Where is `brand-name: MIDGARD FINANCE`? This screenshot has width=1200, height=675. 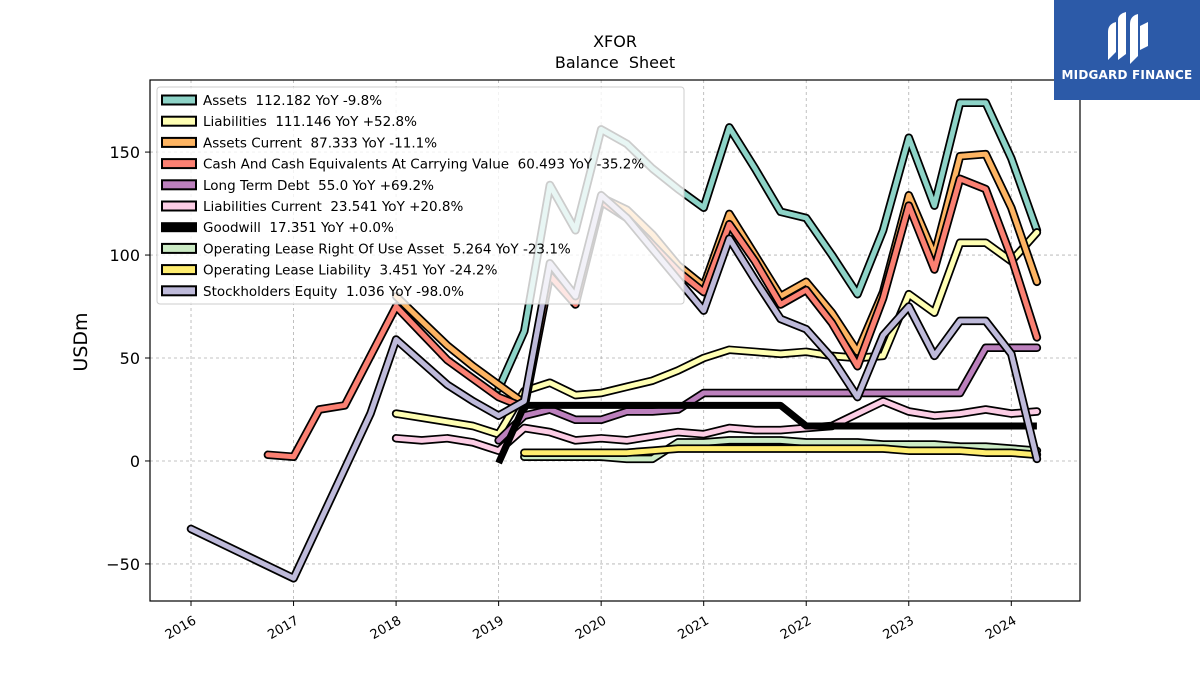 brand-name: MIDGARD FINANCE is located at coordinates (1127, 75).